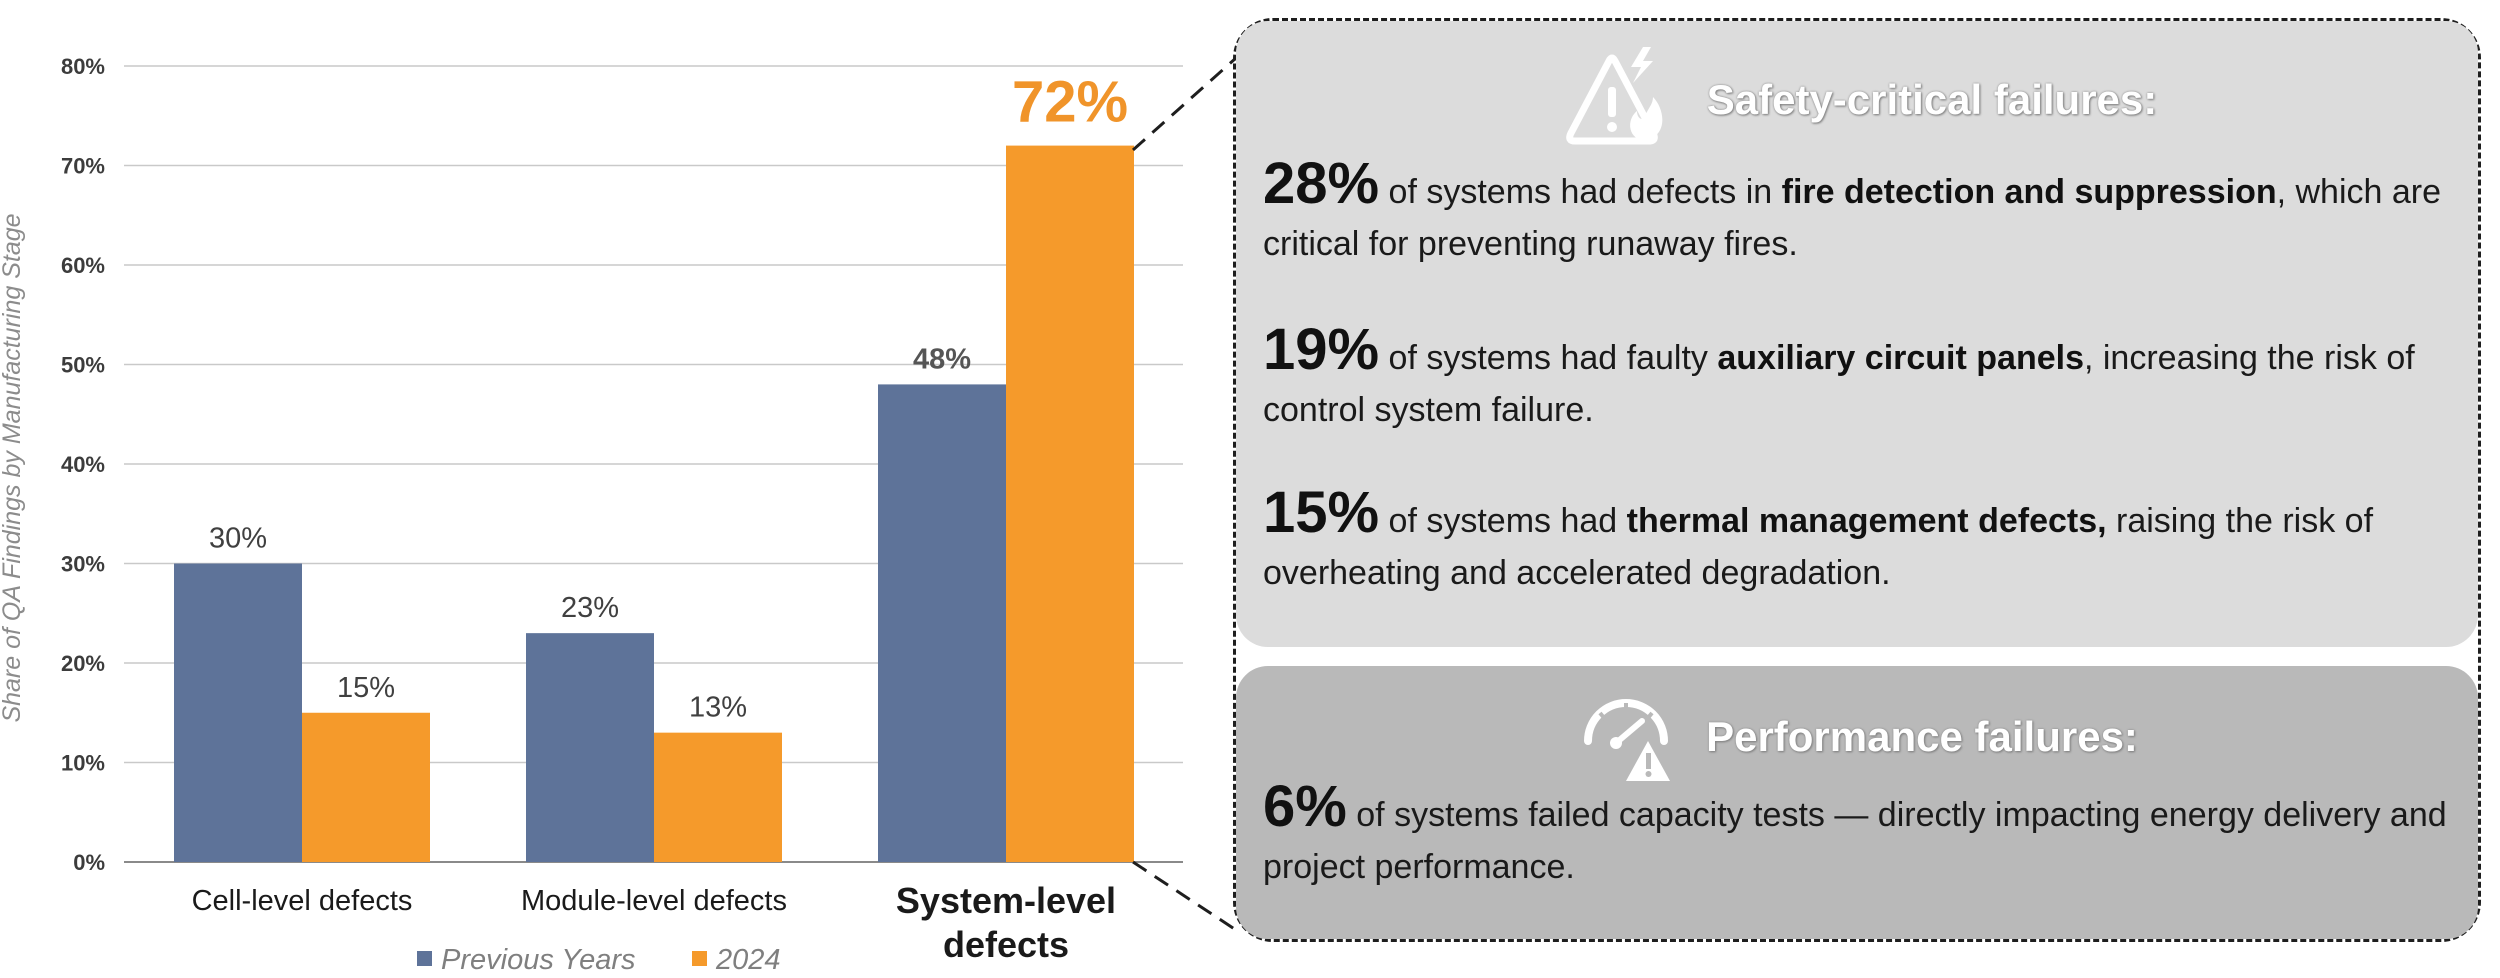 The image size is (2500, 978). I want to click on y-tick-label: 40%, so click(83, 464).